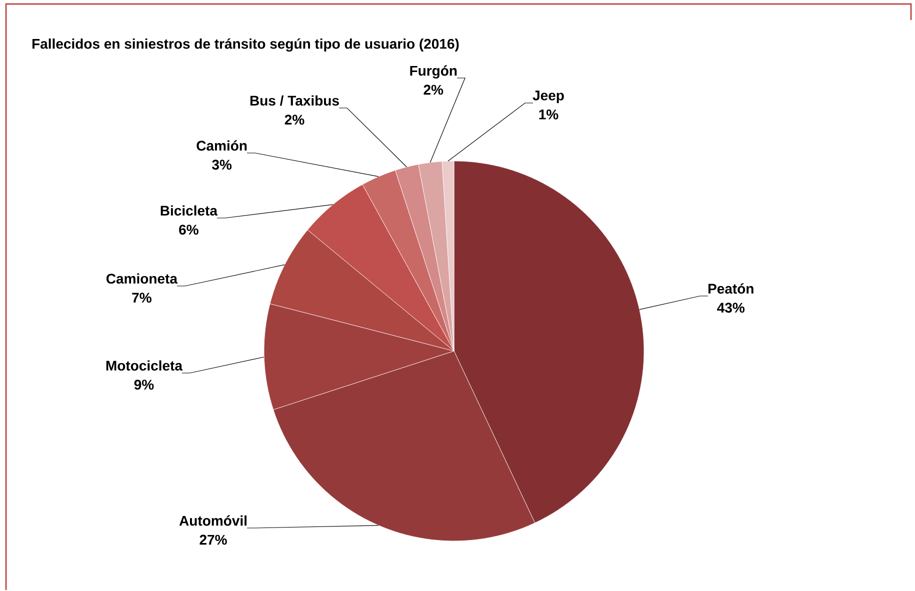  I want to click on data-label: 9%, so click(144, 385).